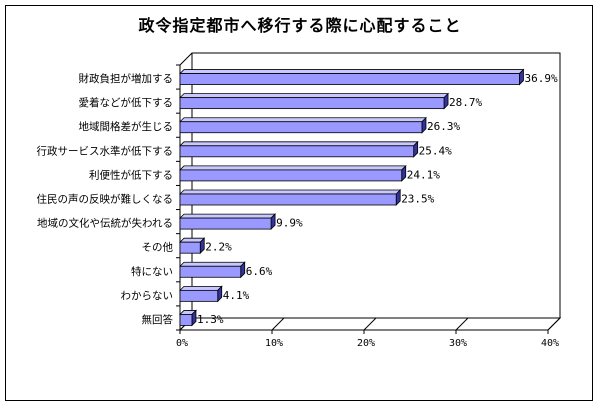  I want to click on x-tick-label: 0%, so click(182, 343).